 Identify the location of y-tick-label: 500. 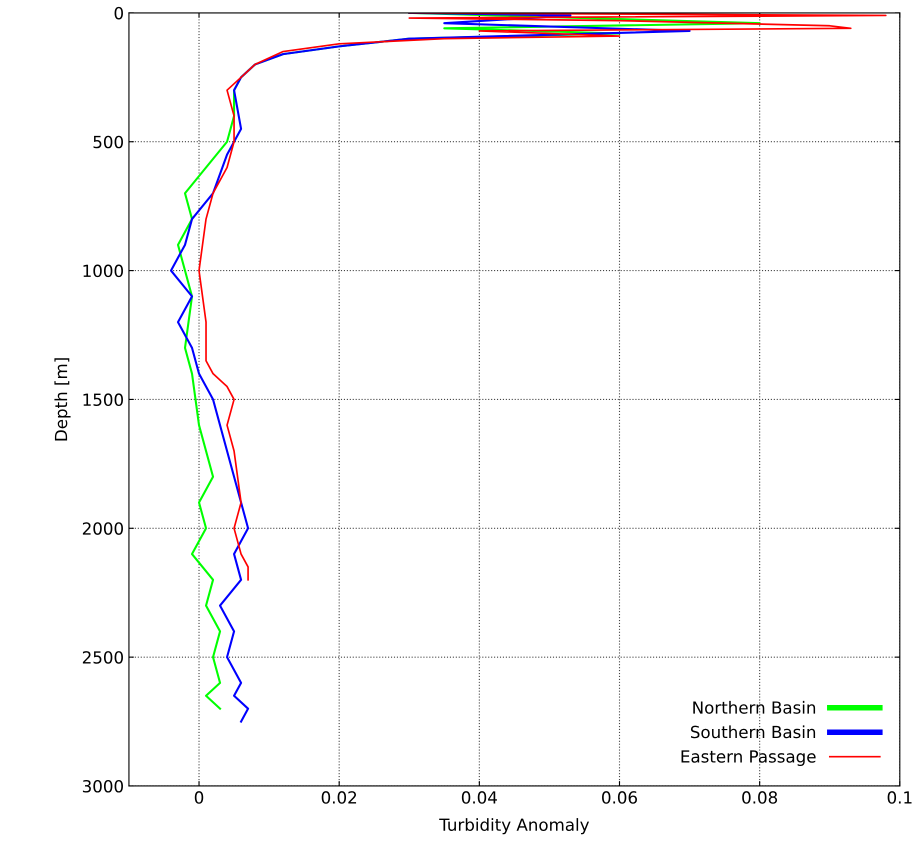
(108, 142).